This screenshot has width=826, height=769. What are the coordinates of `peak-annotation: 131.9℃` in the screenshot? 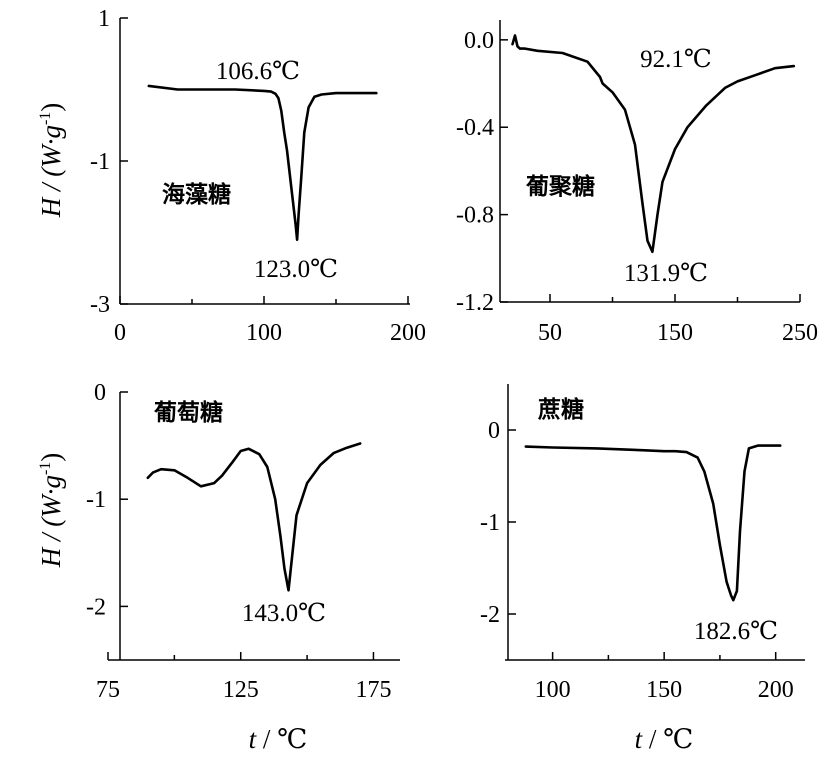 It's located at (666, 273).